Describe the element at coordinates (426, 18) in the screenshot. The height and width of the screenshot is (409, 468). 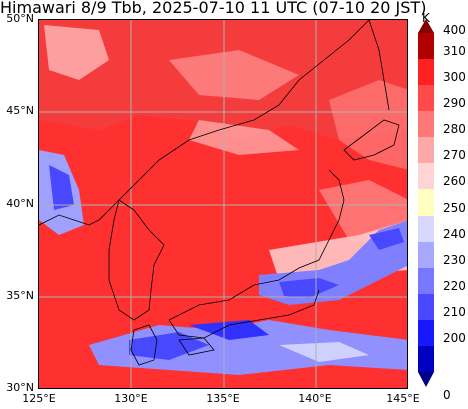
I see `colorbar-unit: K` at that location.